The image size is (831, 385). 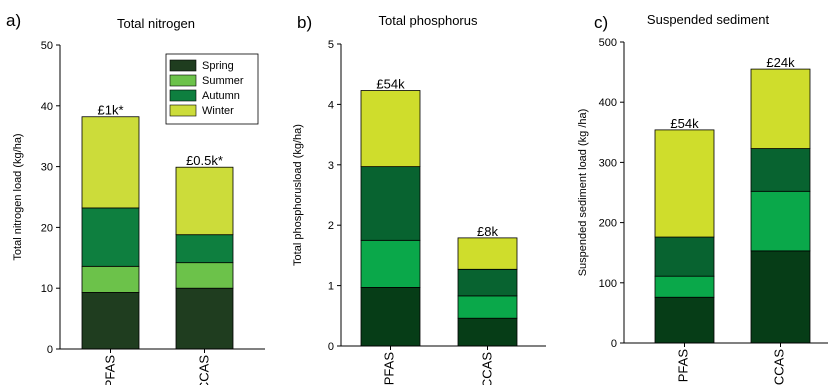 I want to click on bar-cost-label: £0.5k*, so click(x=204, y=160).